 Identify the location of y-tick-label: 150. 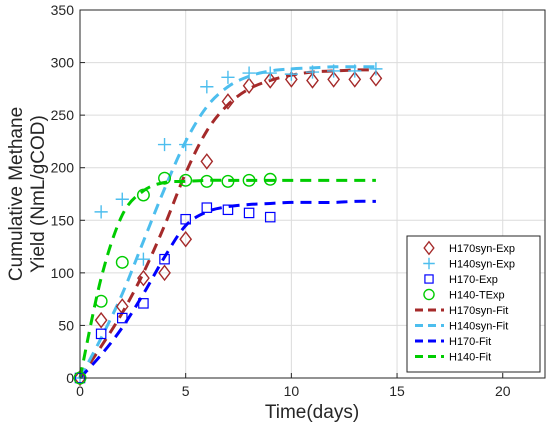
(63, 220).